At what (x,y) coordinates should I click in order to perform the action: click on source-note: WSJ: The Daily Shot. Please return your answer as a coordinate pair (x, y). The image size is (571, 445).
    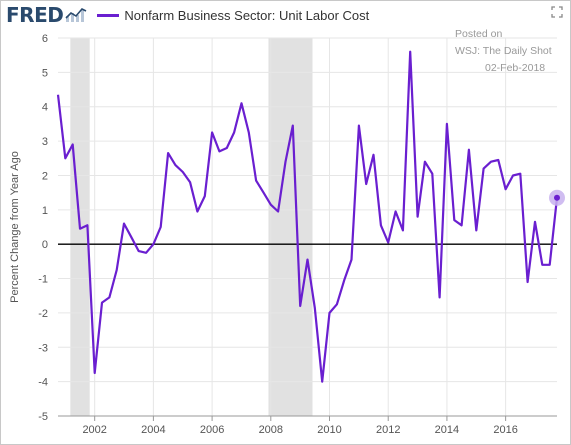
    Looking at the image, I should click on (503, 51).